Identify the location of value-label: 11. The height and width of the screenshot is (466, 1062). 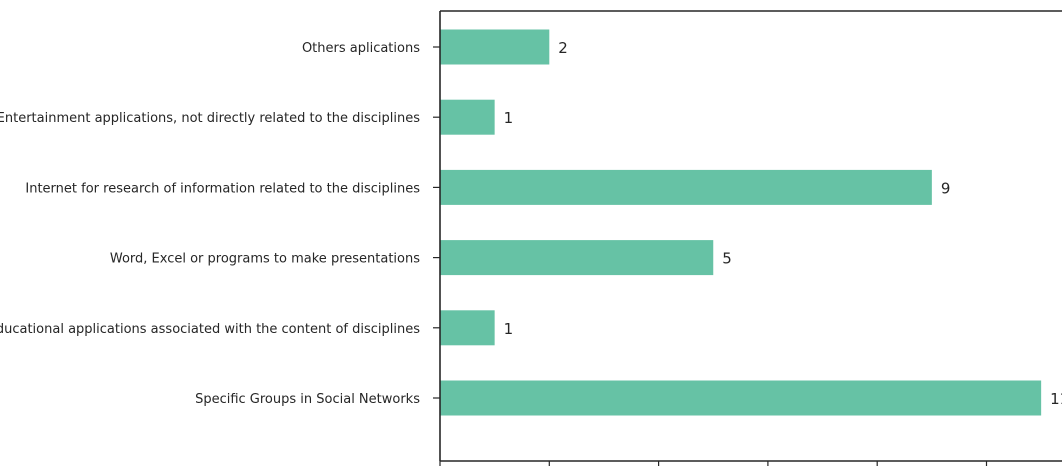
(1056, 399).